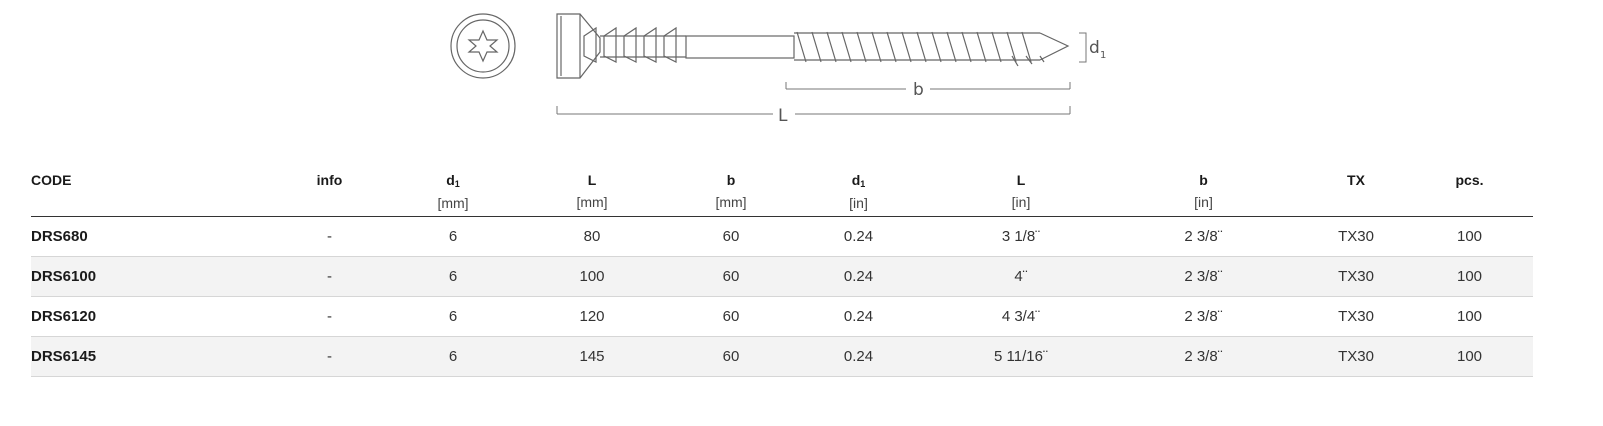 This screenshot has height=426, width=1603. Describe the element at coordinates (1469, 194) in the screenshot. I see `column-header: pcs.` at that location.